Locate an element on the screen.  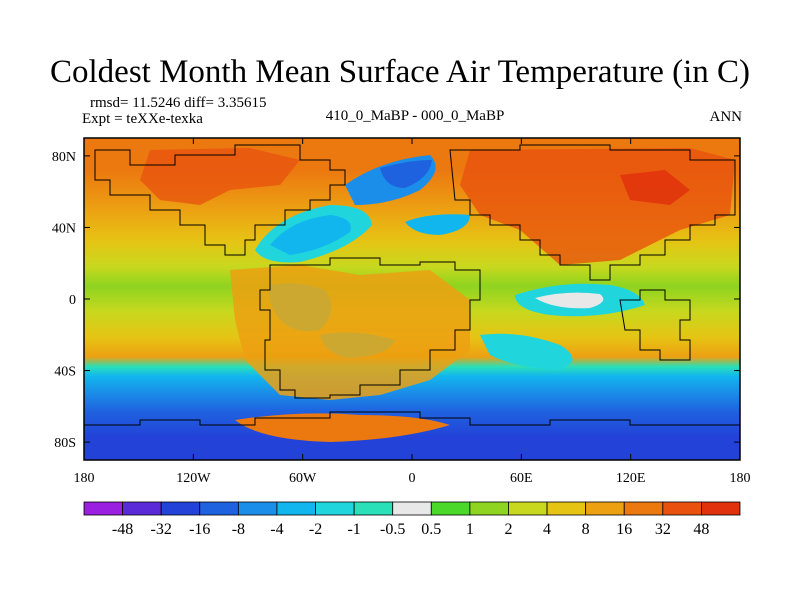
y-tick-label: 40N is located at coordinates (64, 228).